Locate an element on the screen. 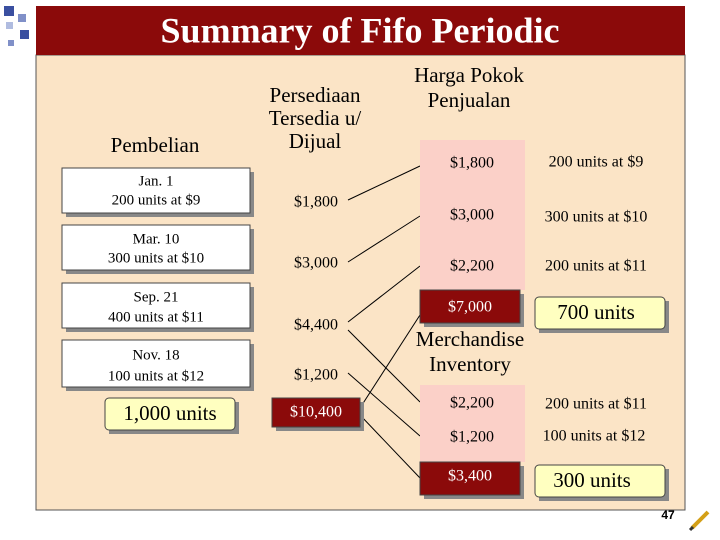  inventory-units: 100 units at $12 is located at coordinates (594, 436).